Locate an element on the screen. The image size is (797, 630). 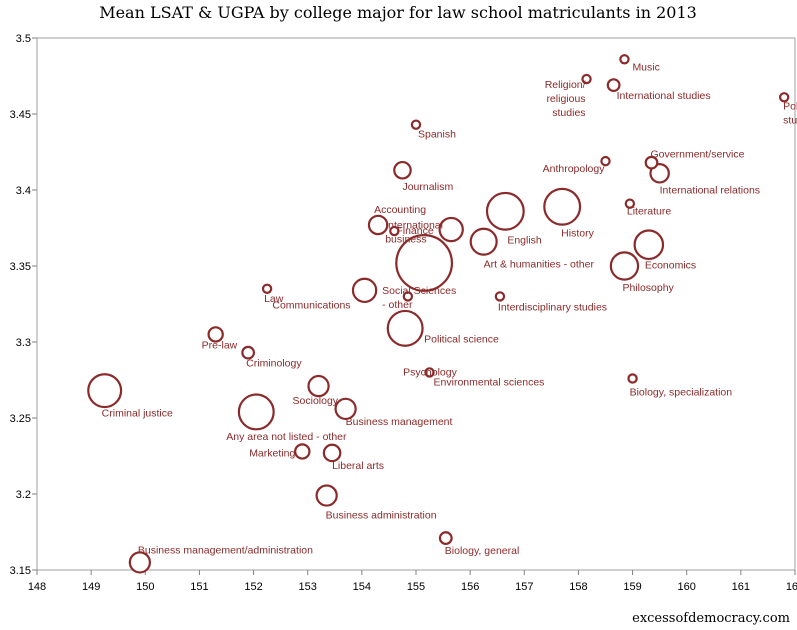
watermark: excessofdemocracy.com is located at coordinates (711, 618).